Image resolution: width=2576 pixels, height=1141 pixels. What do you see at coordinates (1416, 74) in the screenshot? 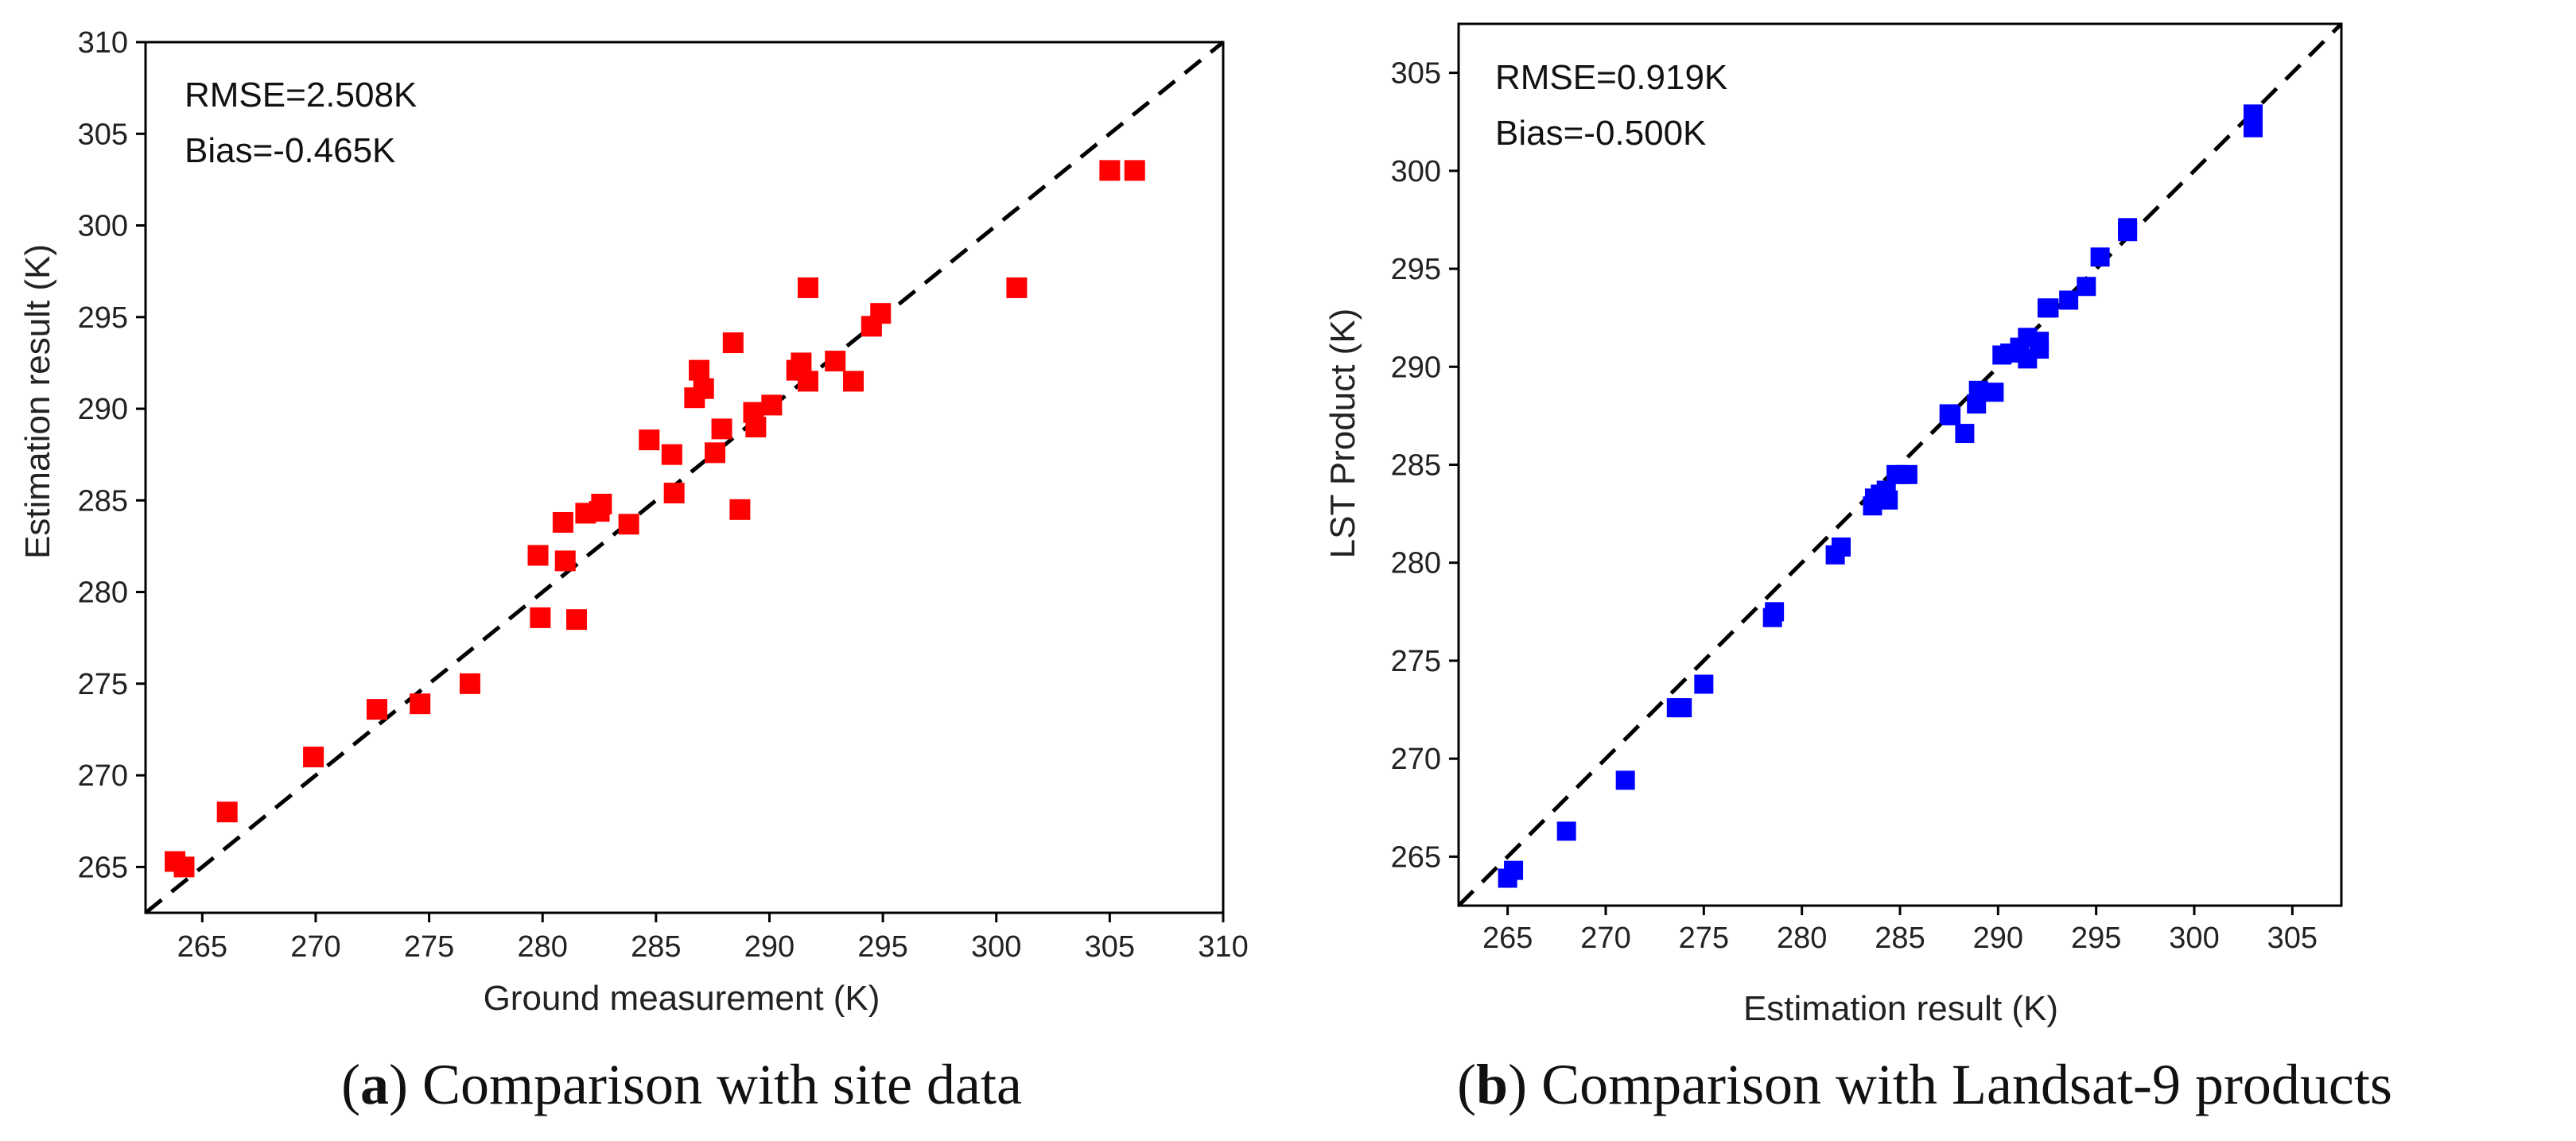
I see `panel-b-y-tick-label: 305` at bounding box center [1416, 74].